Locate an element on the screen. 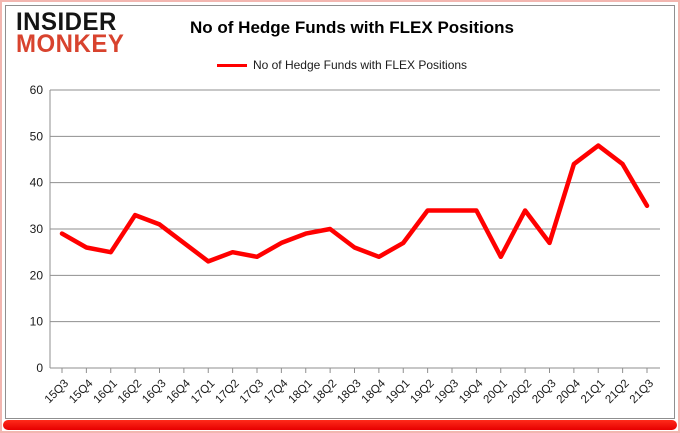  legend: No of Hedge Funds with FLEX Positions is located at coordinates (340, 65).